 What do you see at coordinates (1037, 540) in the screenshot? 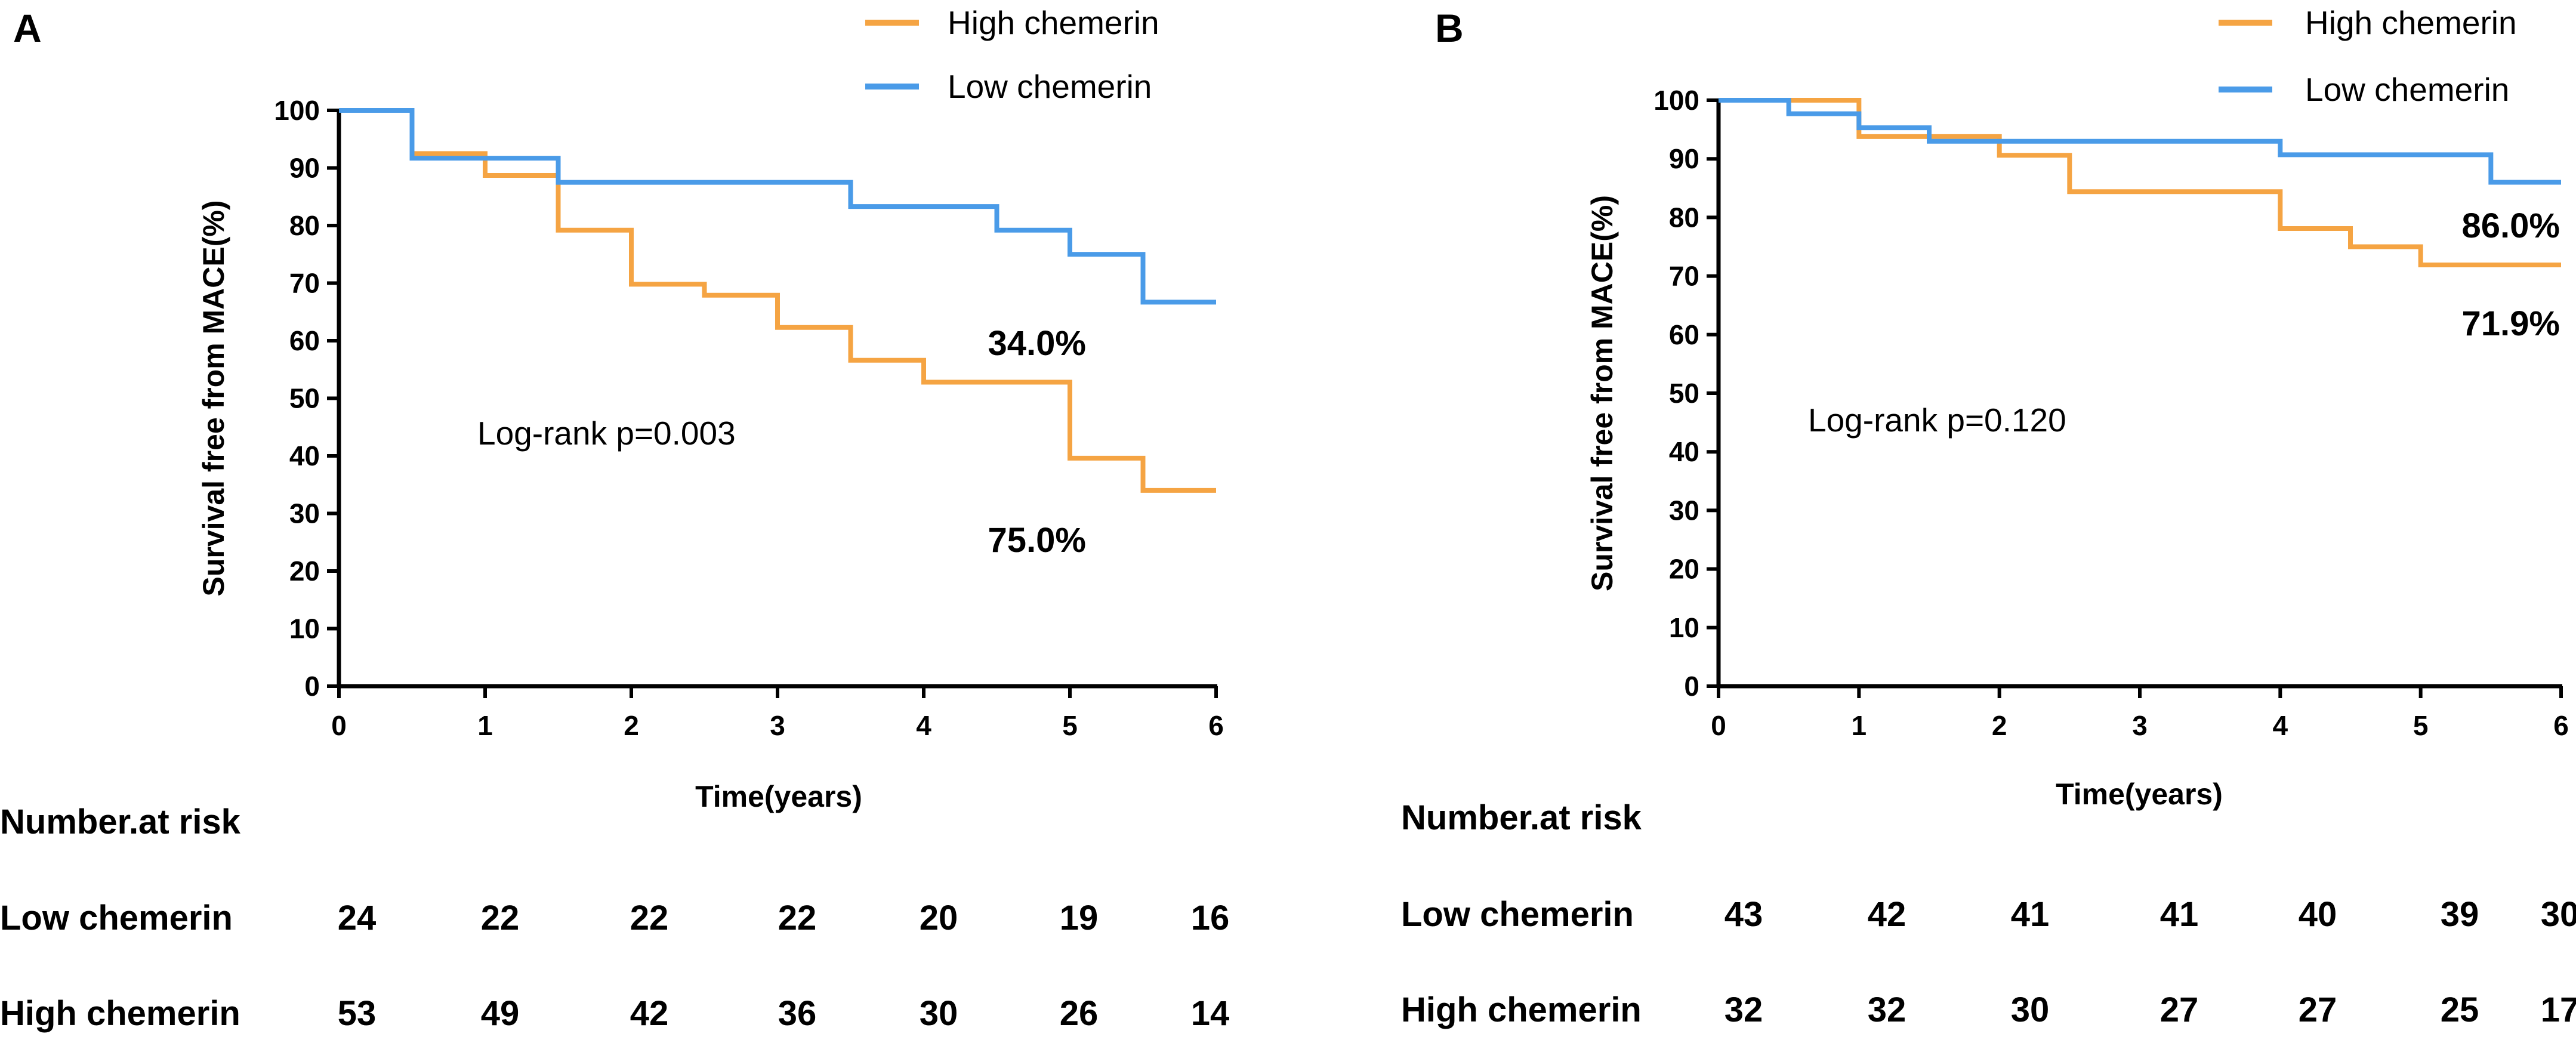
I see `end-value-label: 75.0%` at bounding box center [1037, 540].